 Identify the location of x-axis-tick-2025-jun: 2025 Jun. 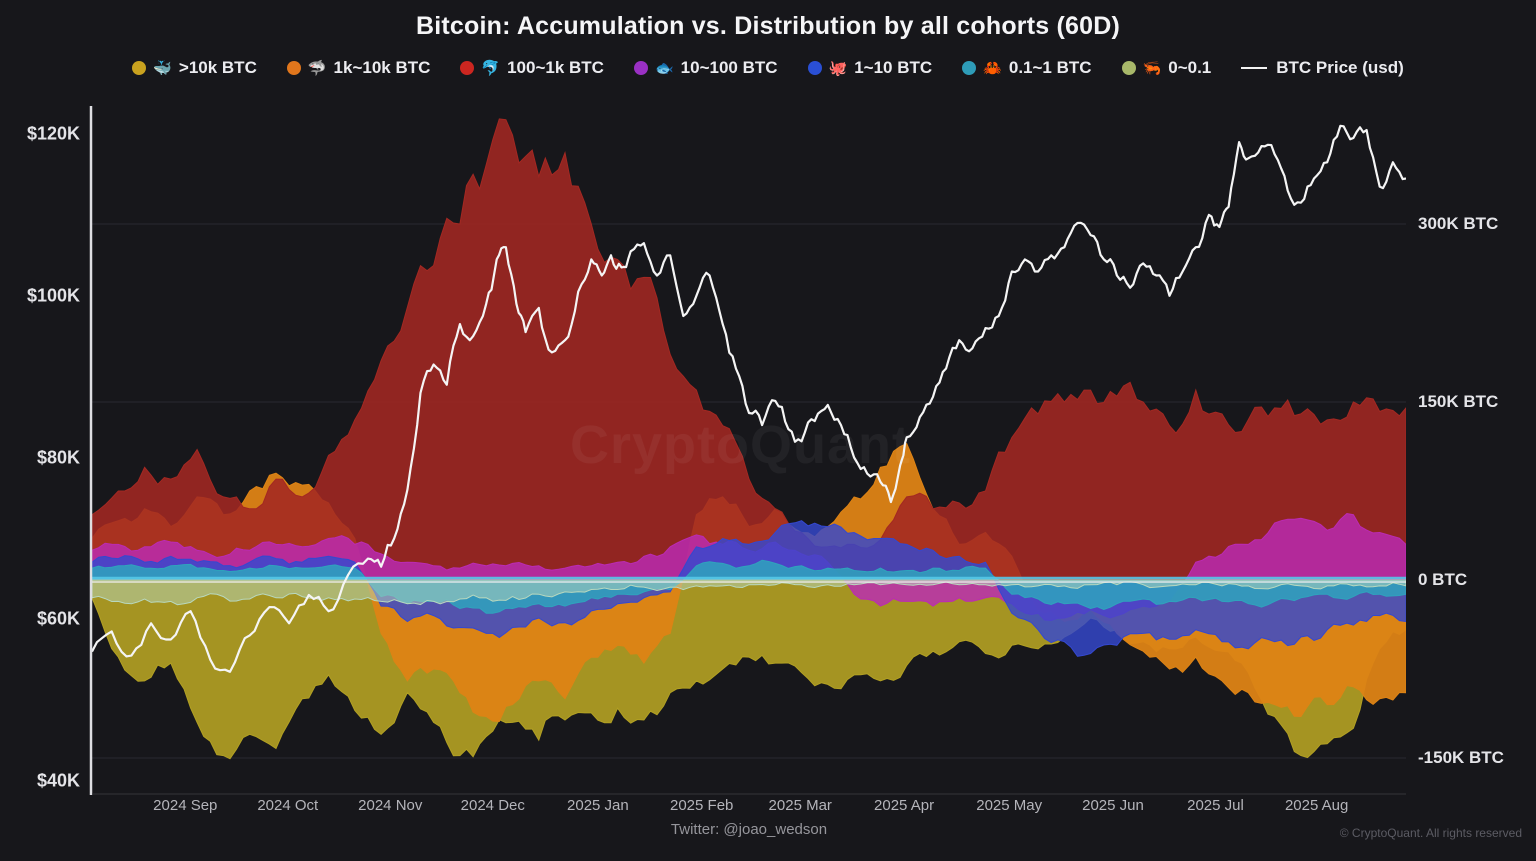
(1113, 805).